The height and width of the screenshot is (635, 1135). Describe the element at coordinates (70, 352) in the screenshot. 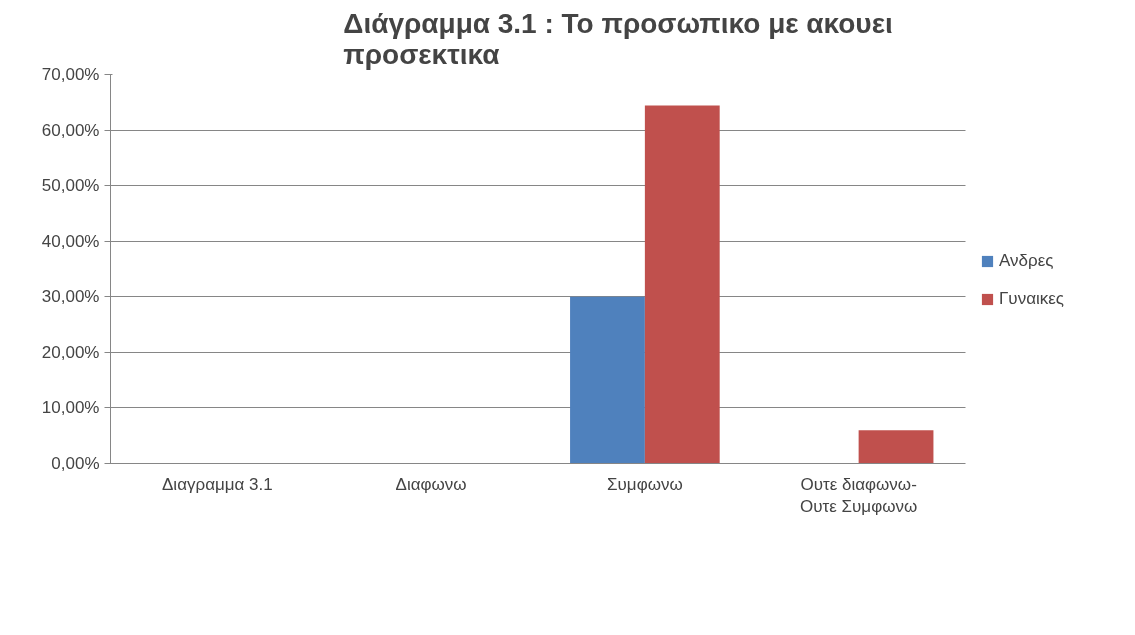

I see `y-tick-label: 20,00%` at that location.